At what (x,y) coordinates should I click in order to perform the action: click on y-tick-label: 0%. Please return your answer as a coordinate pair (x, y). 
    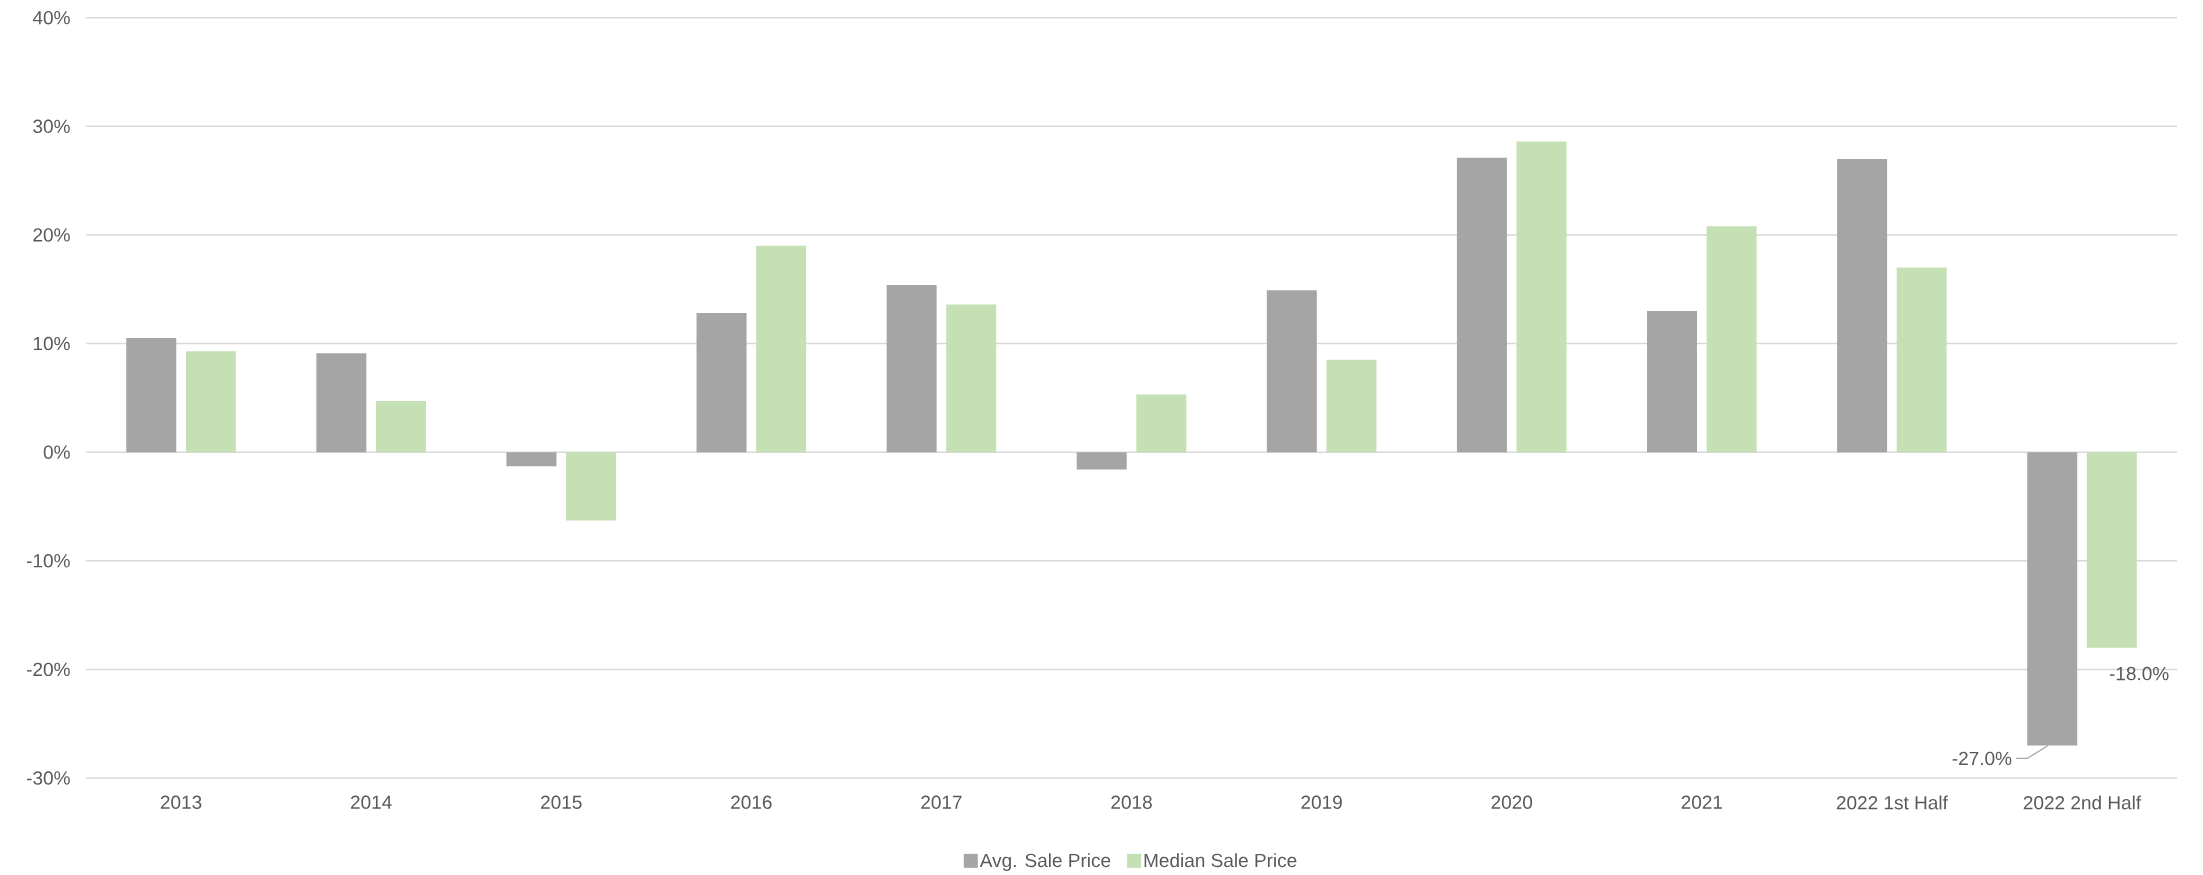
    Looking at the image, I should click on (56, 452).